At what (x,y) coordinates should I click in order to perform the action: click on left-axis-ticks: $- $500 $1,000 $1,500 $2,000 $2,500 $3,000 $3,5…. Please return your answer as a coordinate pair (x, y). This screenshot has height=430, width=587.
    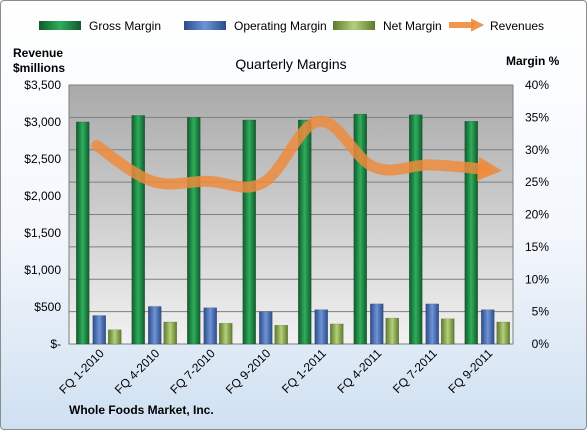
    Looking at the image, I should click on (42, 214).